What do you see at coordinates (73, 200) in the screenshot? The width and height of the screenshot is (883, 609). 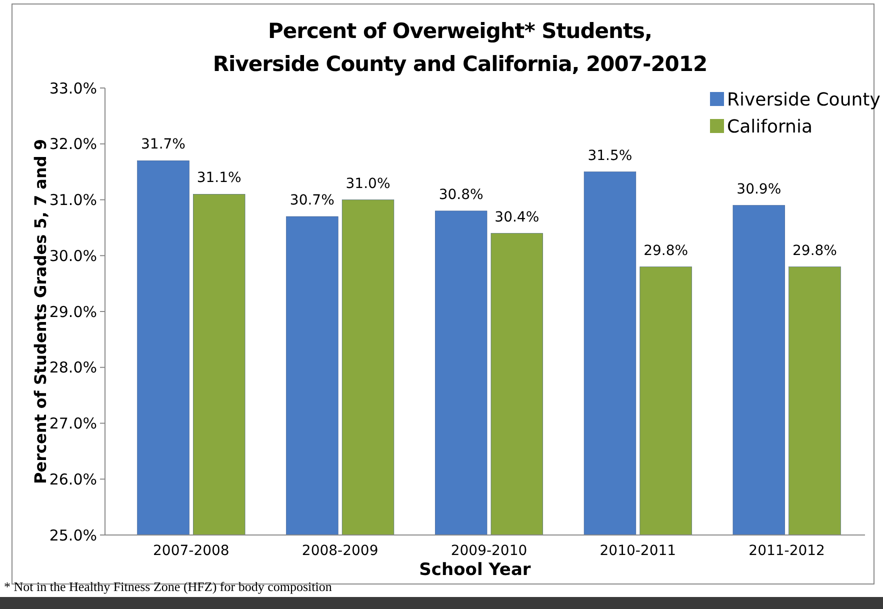 I see `y-tick-label: 31.0%` at bounding box center [73, 200].